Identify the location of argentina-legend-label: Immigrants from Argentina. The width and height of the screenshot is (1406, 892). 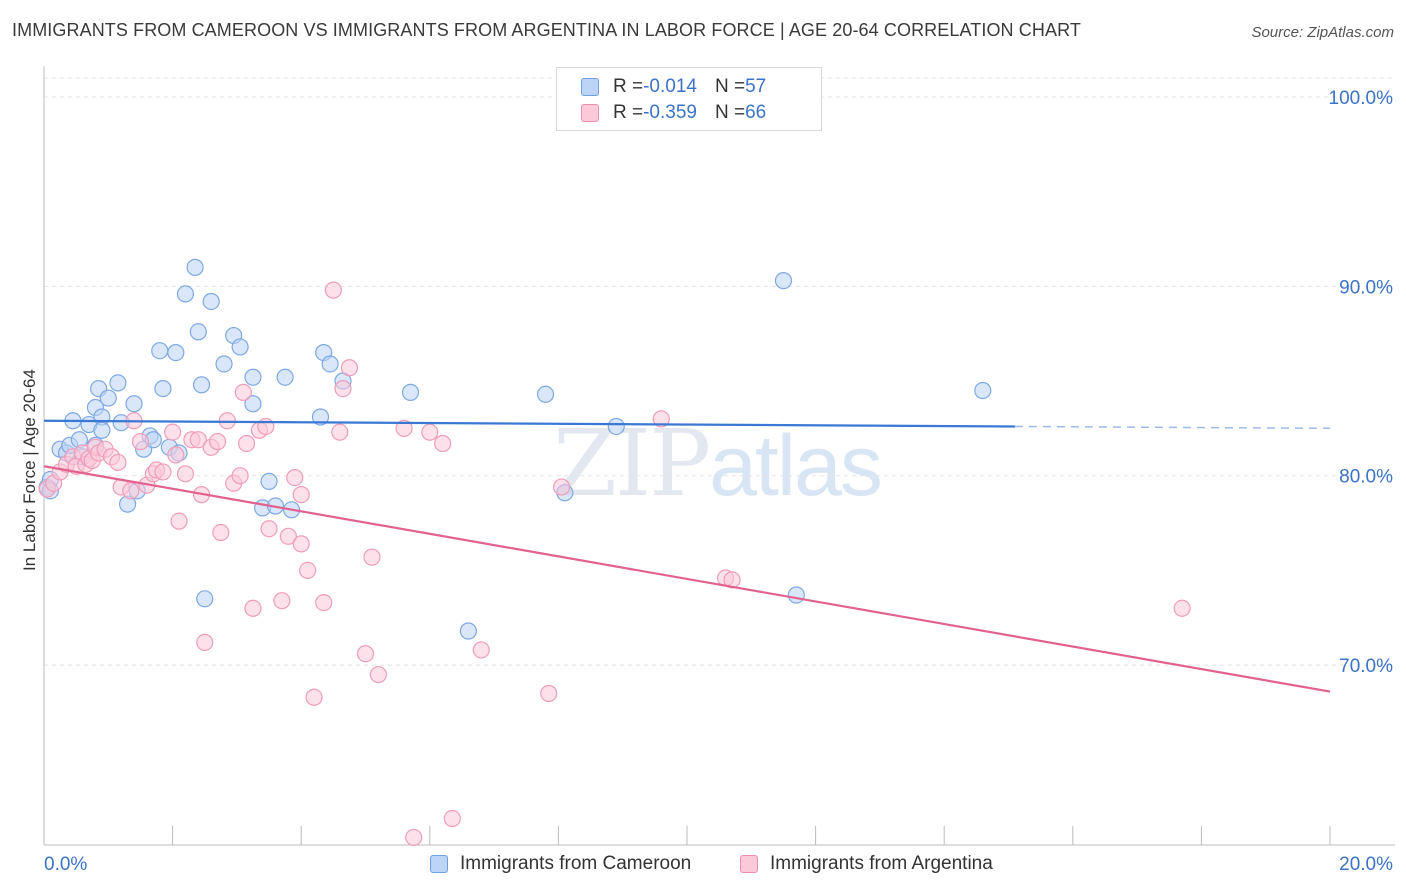
(881, 863).